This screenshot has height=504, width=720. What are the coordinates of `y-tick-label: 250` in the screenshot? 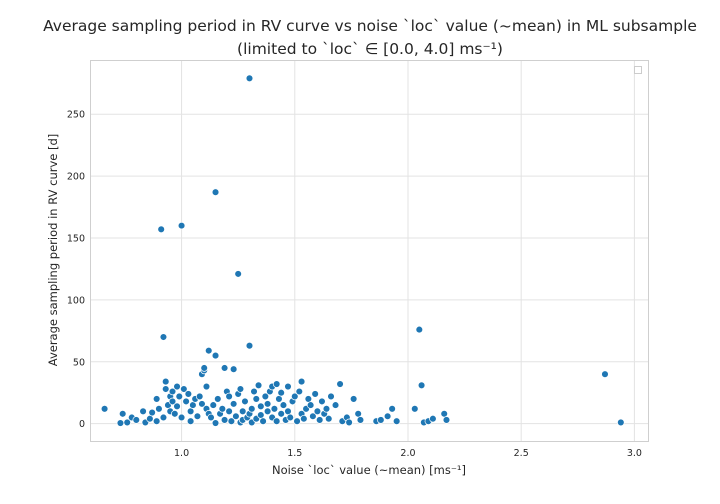 It's located at (76, 115).